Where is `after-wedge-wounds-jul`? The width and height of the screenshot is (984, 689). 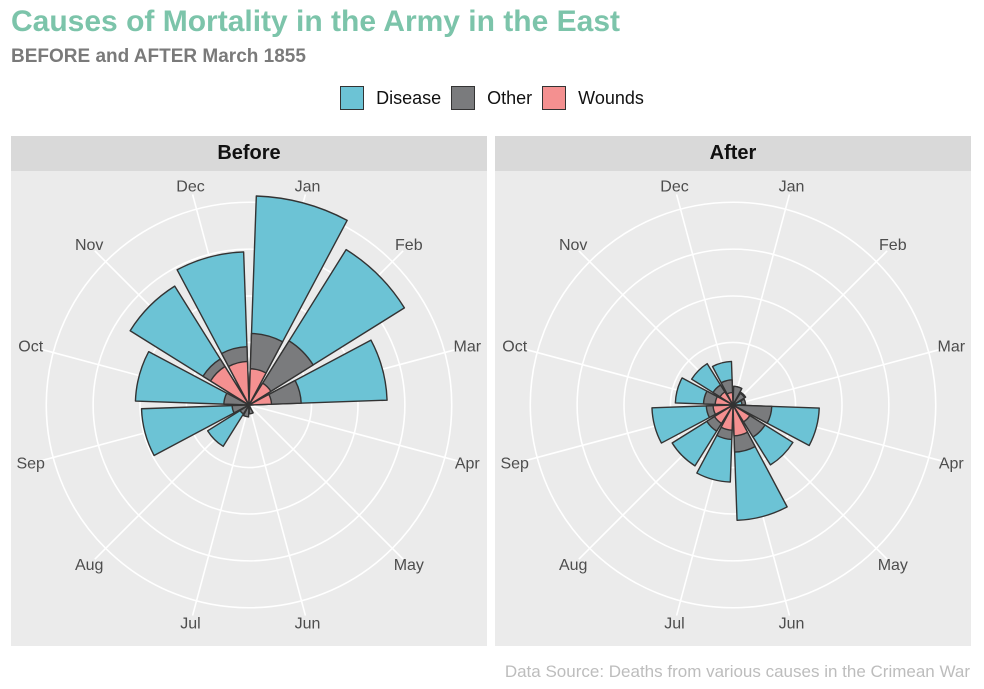
after-wedge-wounds-jul is located at coordinates (727, 417).